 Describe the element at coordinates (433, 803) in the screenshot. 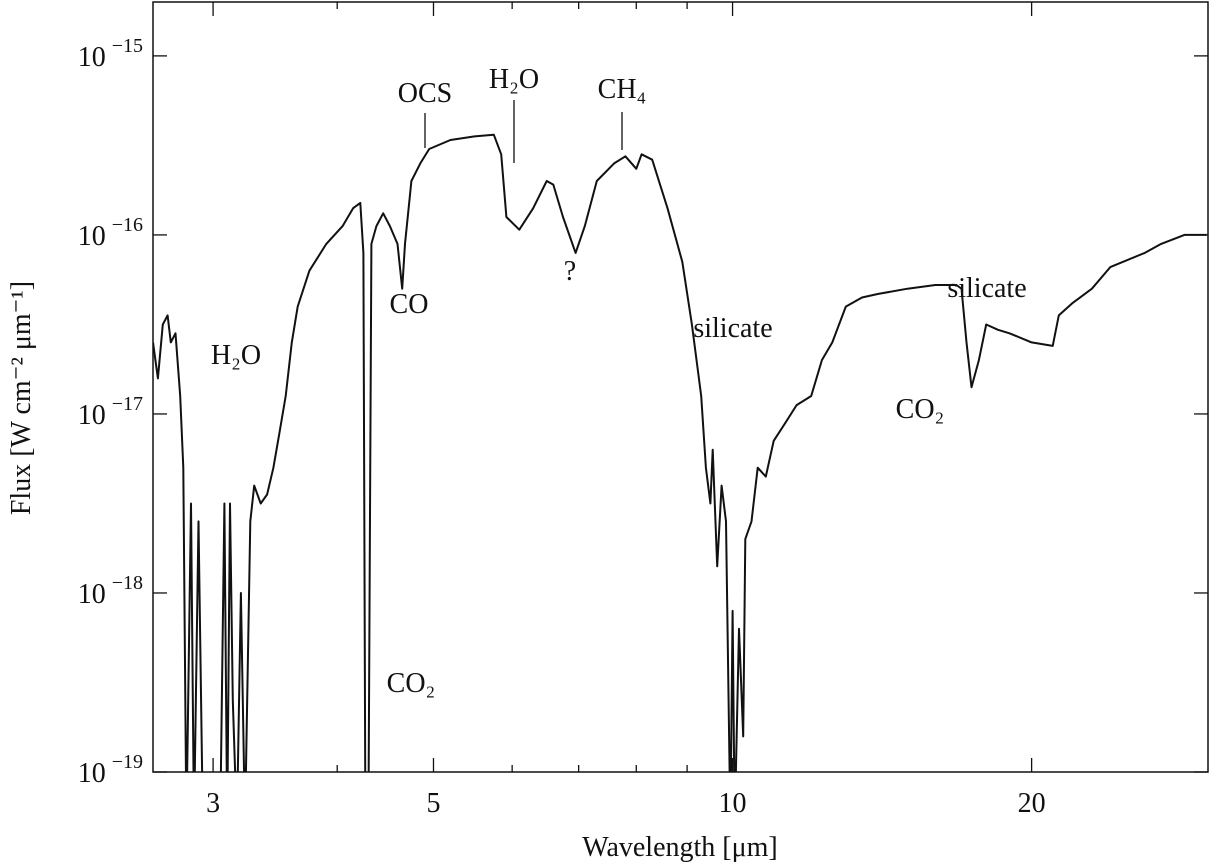

I see `x-tick-label: 5` at that location.